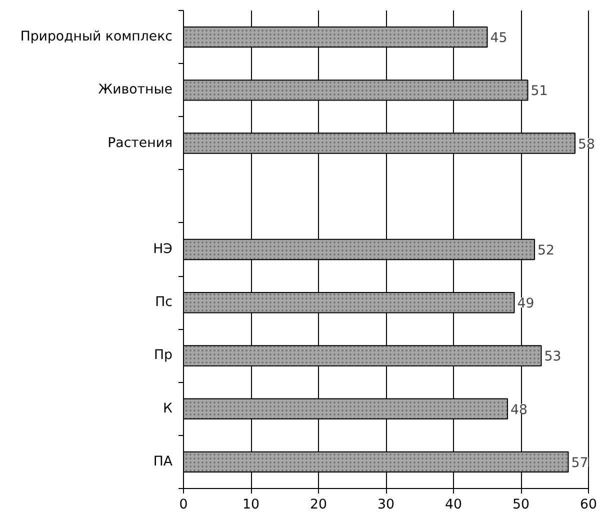 The image size is (610, 527). Describe the element at coordinates (96, 37) in the screenshot. I see `y-tick-label: Природный комплекс` at that location.